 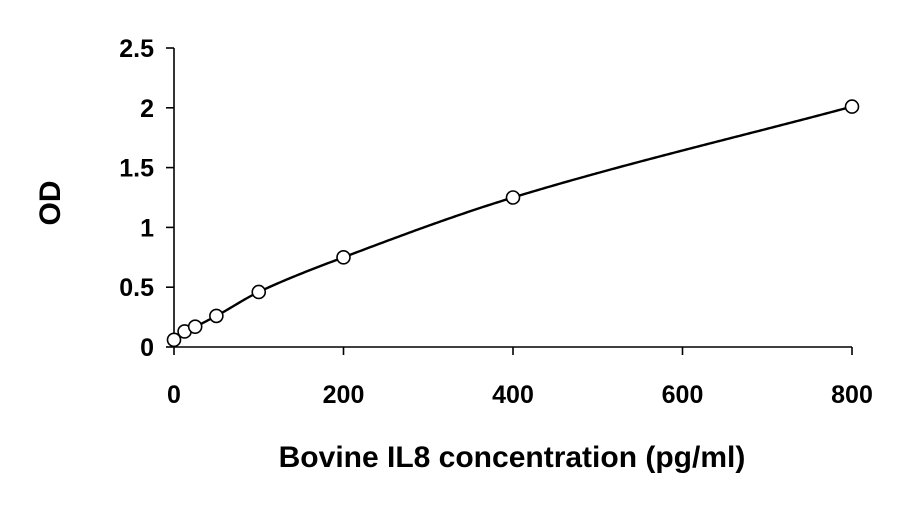 I want to click on x-tick-label: 400, so click(x=513, y=395).